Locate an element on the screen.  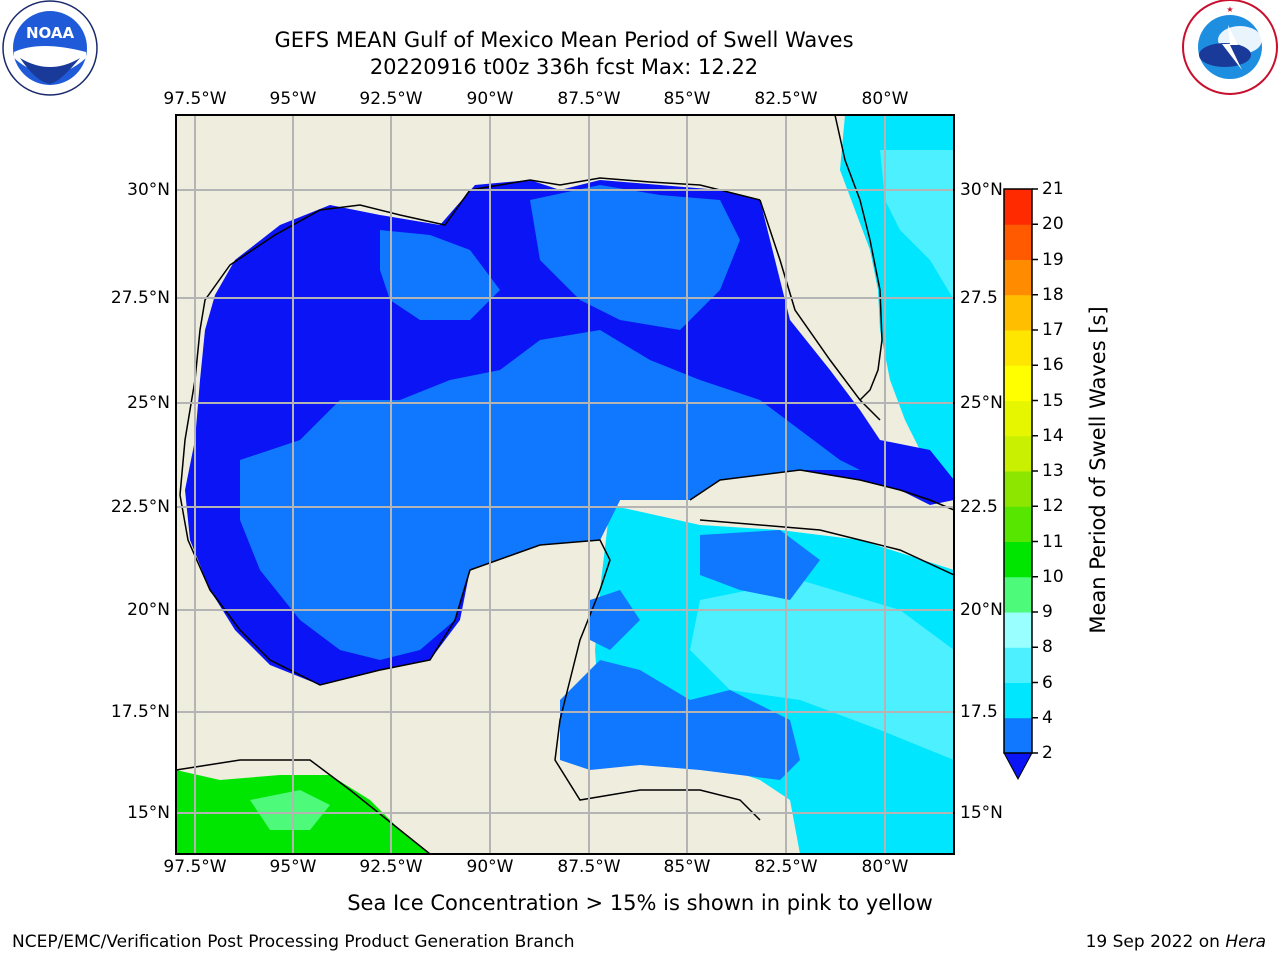
lon-label-bottom: 80°W is located at coordinates (885, 867).